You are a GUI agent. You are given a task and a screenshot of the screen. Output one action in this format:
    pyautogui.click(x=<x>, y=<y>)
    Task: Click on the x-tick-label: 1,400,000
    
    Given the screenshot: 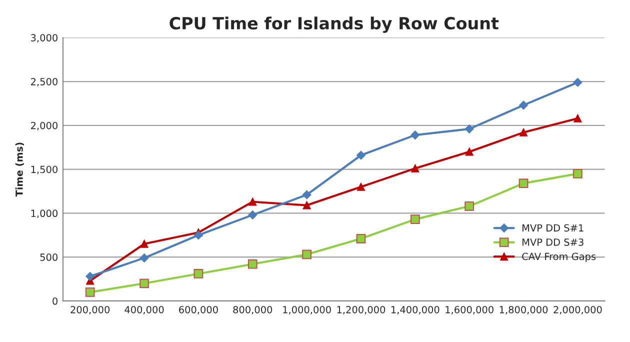 What is the action you would take?
    pyautogui.click(x=416, y=310)
    